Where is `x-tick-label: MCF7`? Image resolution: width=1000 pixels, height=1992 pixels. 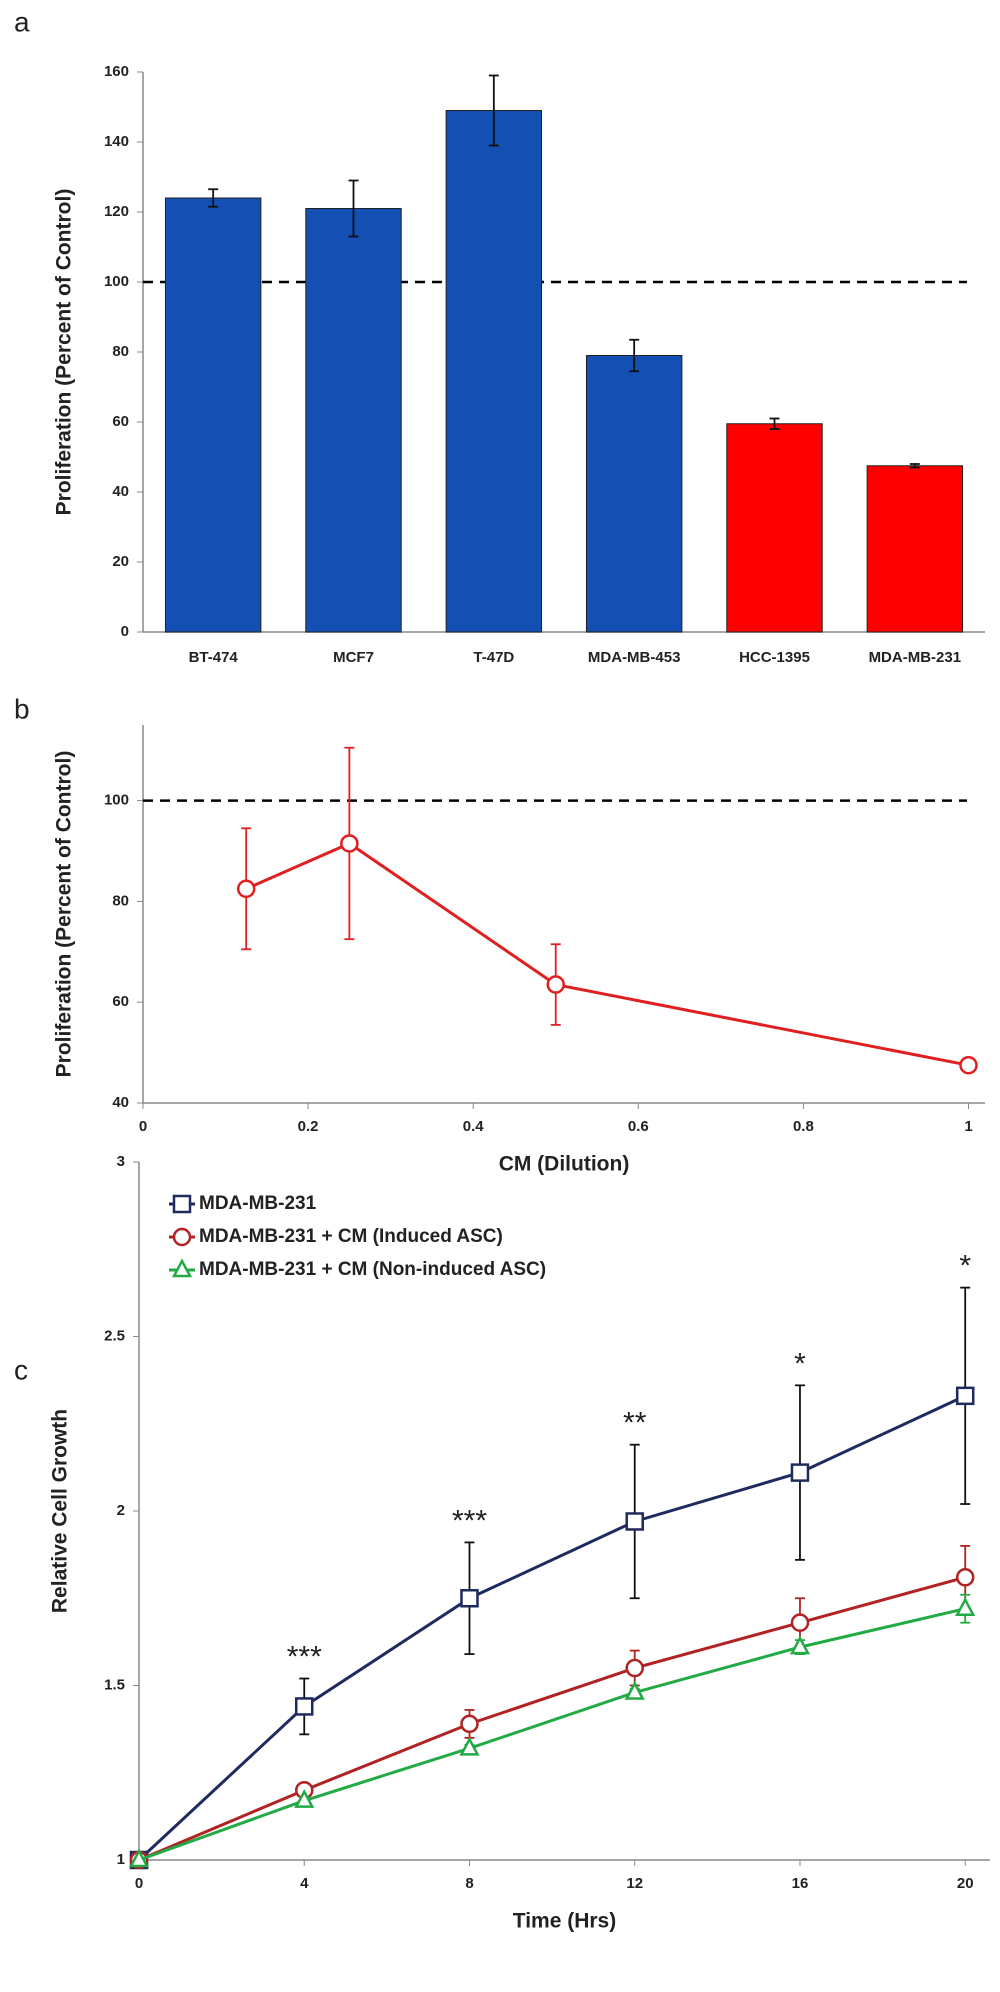 x-tick-label: MCF7 is located at coordinates (353, 657).